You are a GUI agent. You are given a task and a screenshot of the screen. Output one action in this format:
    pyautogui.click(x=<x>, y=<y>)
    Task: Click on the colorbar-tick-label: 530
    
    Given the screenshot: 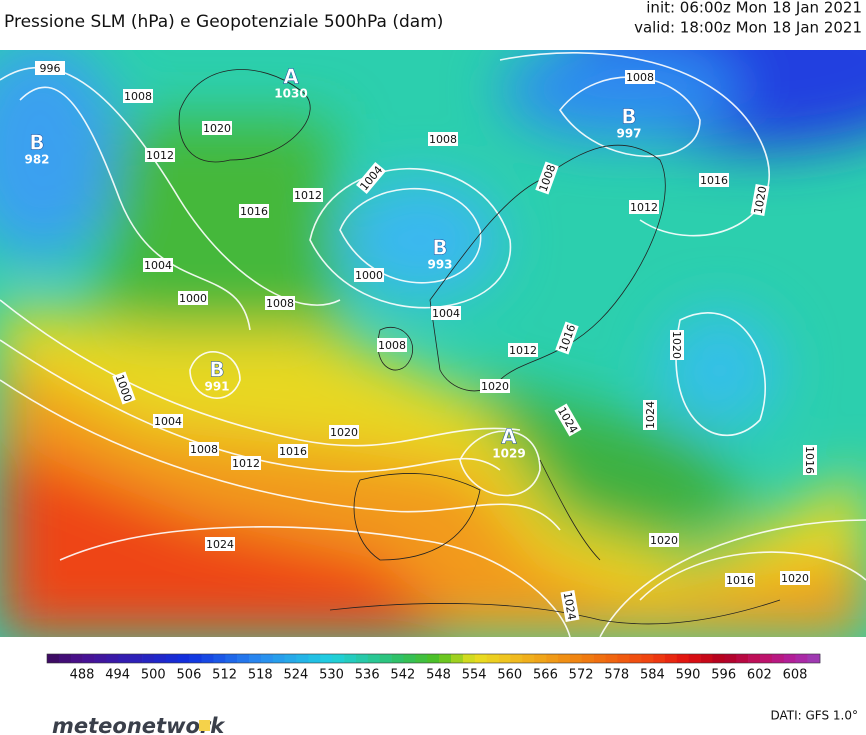 What is the action you would take?
    pyautogui.click(x=331, y=675)
    